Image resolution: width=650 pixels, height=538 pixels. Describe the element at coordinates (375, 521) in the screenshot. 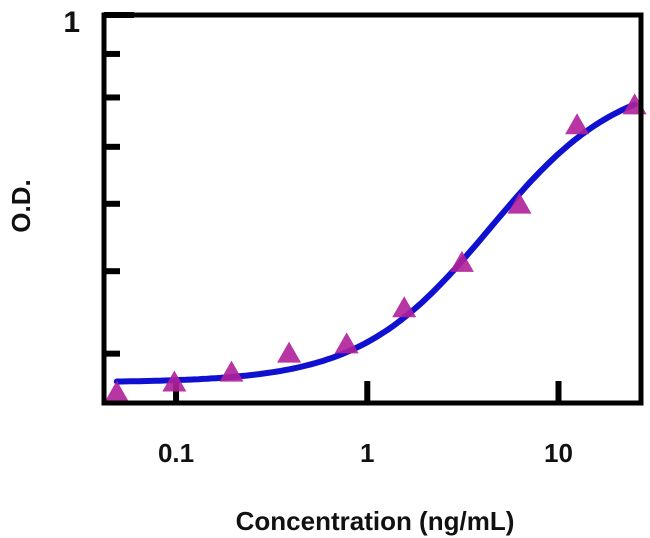

I see `x-axis-label: Concentration (ng/mL)` at that location.